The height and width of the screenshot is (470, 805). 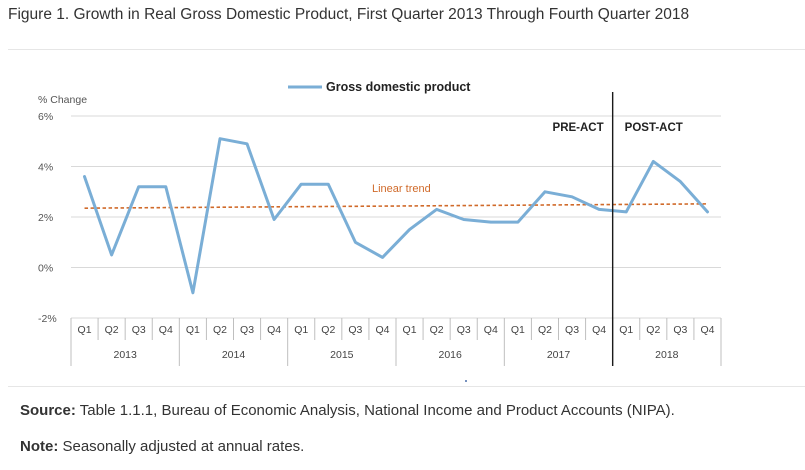 I want to click on year-label: 2016, so click(x=450, y=355).